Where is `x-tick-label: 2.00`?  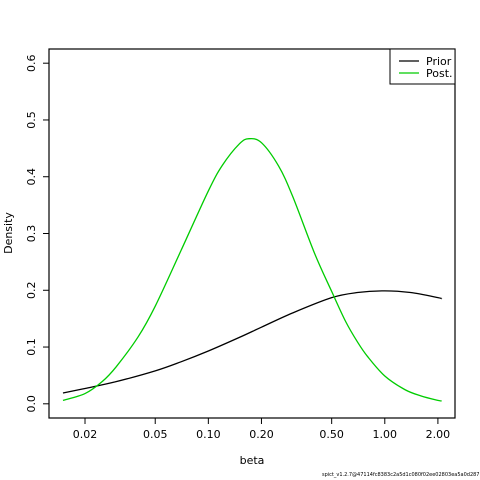 x-tick-label: 2.00 is located at coordinates (438, 434).